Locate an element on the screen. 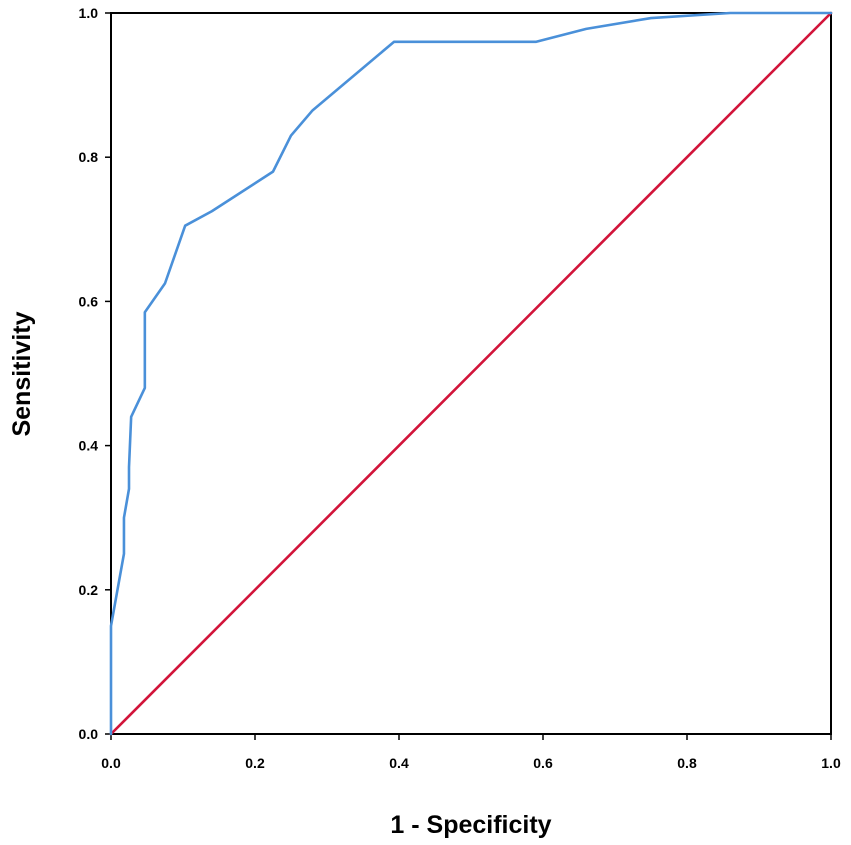 This screenshot has width=851, height=845. x-tick-label: 0.4 is located at coordinates (399, 763).